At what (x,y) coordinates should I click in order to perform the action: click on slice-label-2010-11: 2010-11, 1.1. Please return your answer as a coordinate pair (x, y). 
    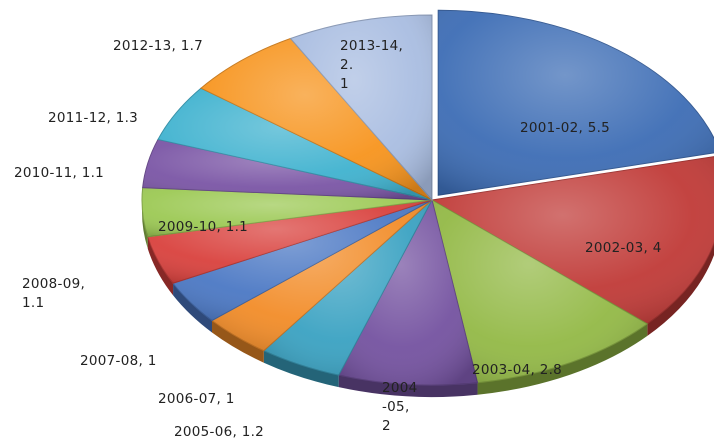
    Looking at the image, I should click on (59, 173).